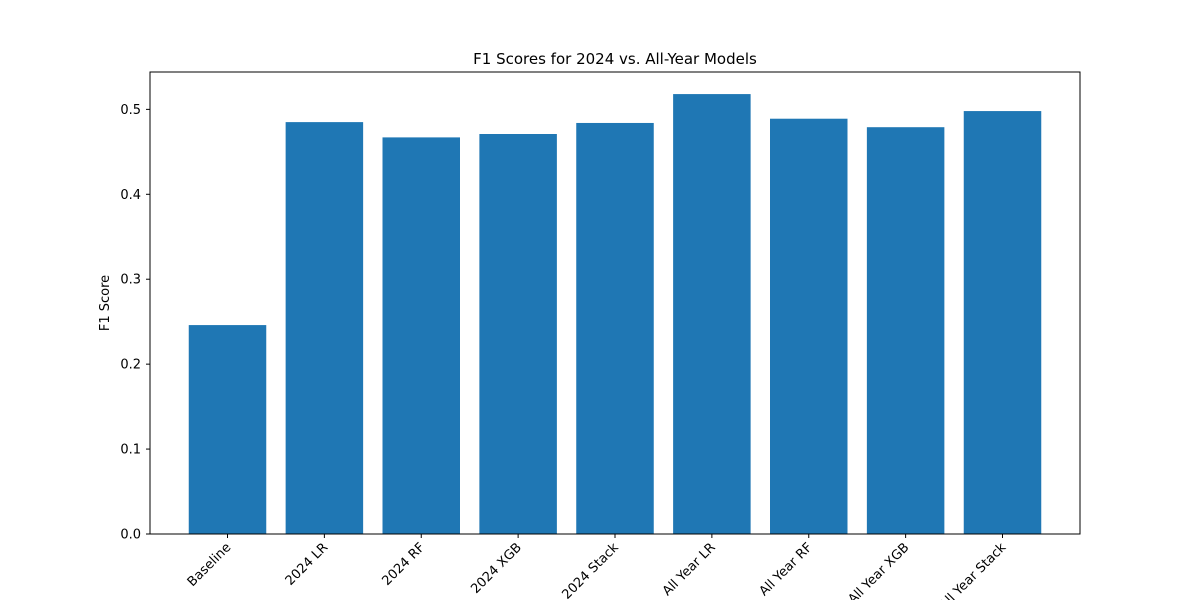 The width and height of the screenshot is (1200, 600). What do you see at coordinates (130, 280) in the screenshot?
I see `y-tick-label: 0.3` at bounding box center [130, 280].